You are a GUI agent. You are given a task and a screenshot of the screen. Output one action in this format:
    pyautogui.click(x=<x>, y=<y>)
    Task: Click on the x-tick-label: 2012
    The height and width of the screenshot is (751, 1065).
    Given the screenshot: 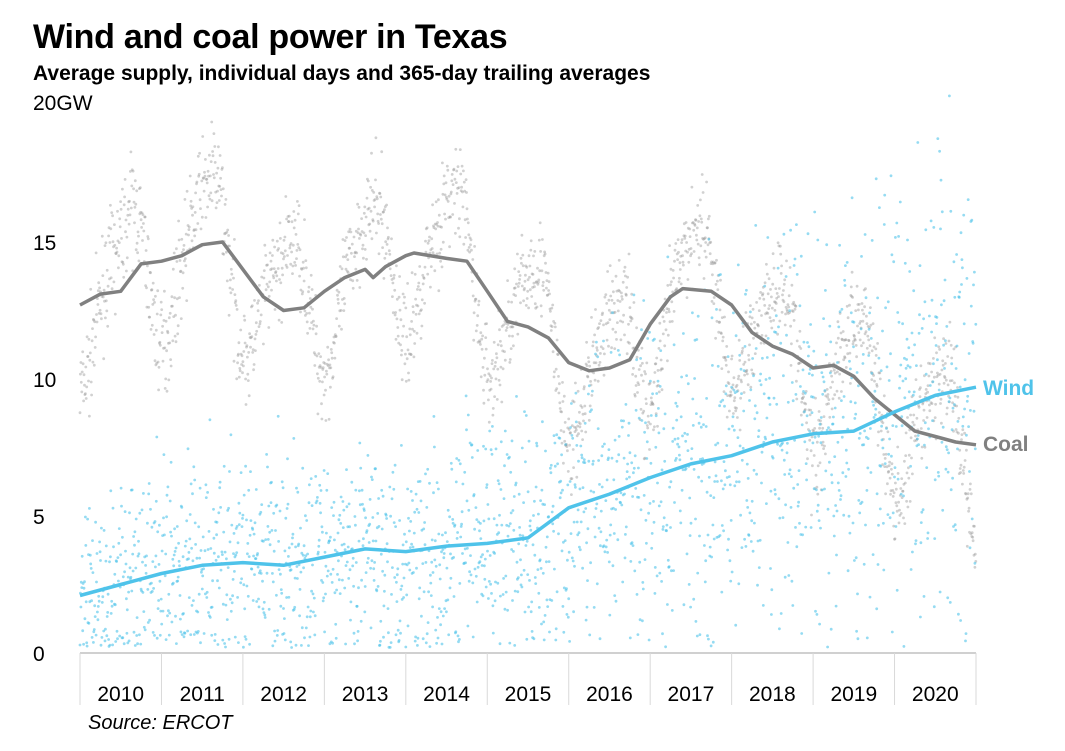 What is the action you would take?
    pyautogui.click(x=283, y=694)
    